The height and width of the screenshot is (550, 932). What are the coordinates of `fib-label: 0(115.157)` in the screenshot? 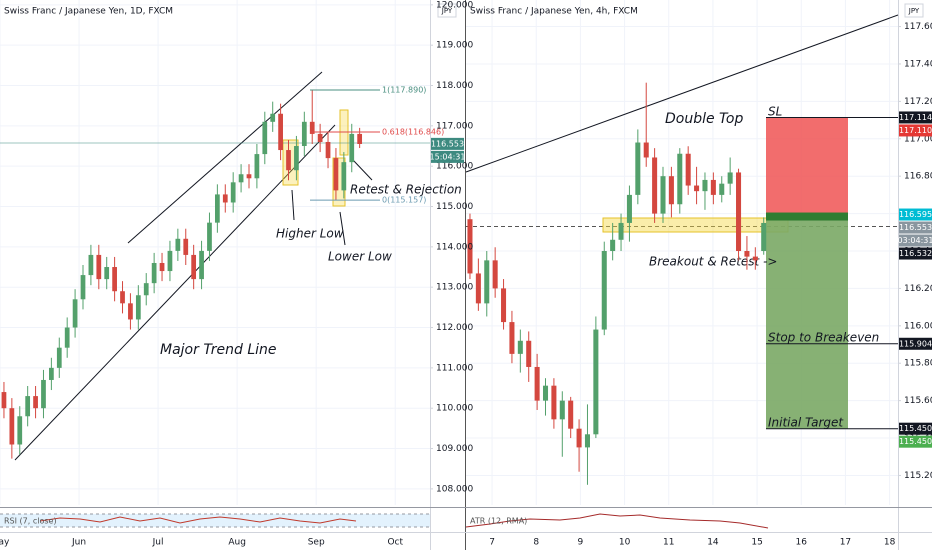 It's located at (404, 200).